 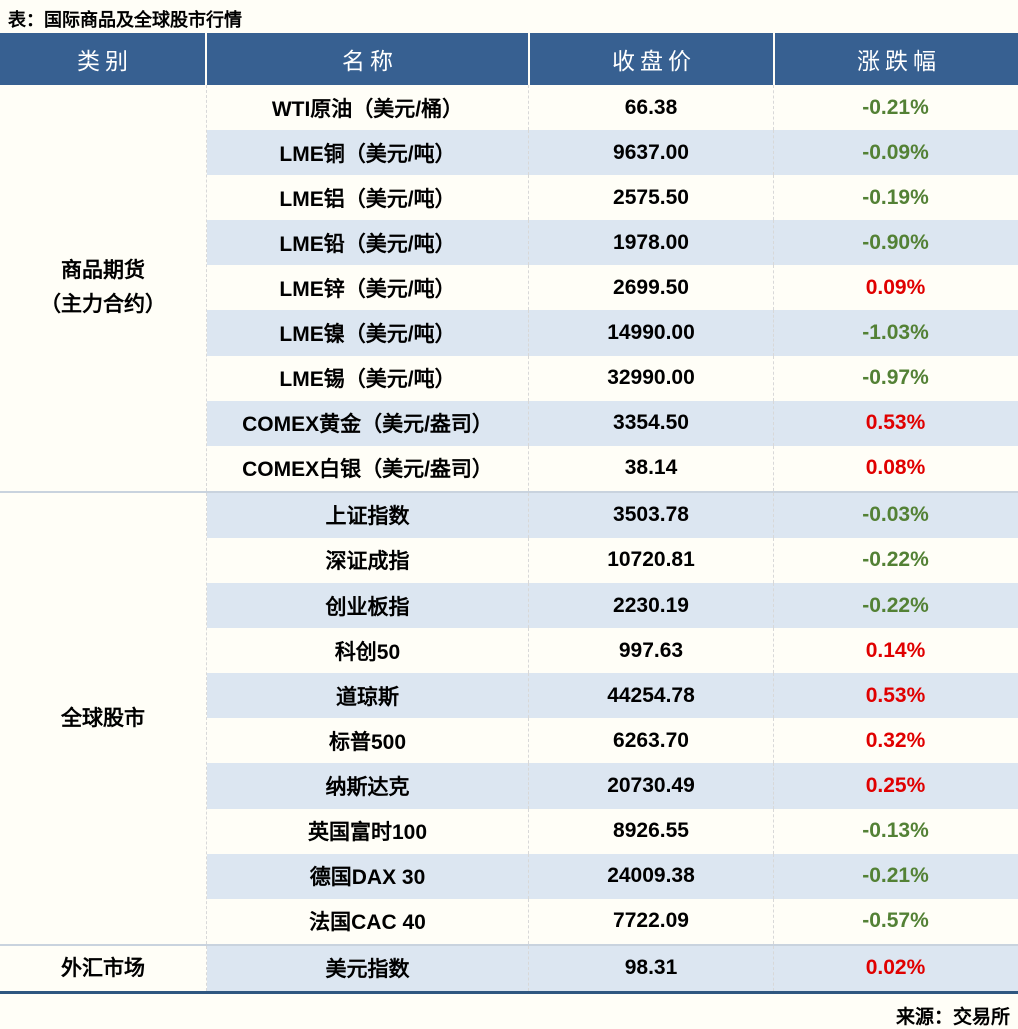 I want to click on change-percent: -0.13%, so click(x=895, y=831).